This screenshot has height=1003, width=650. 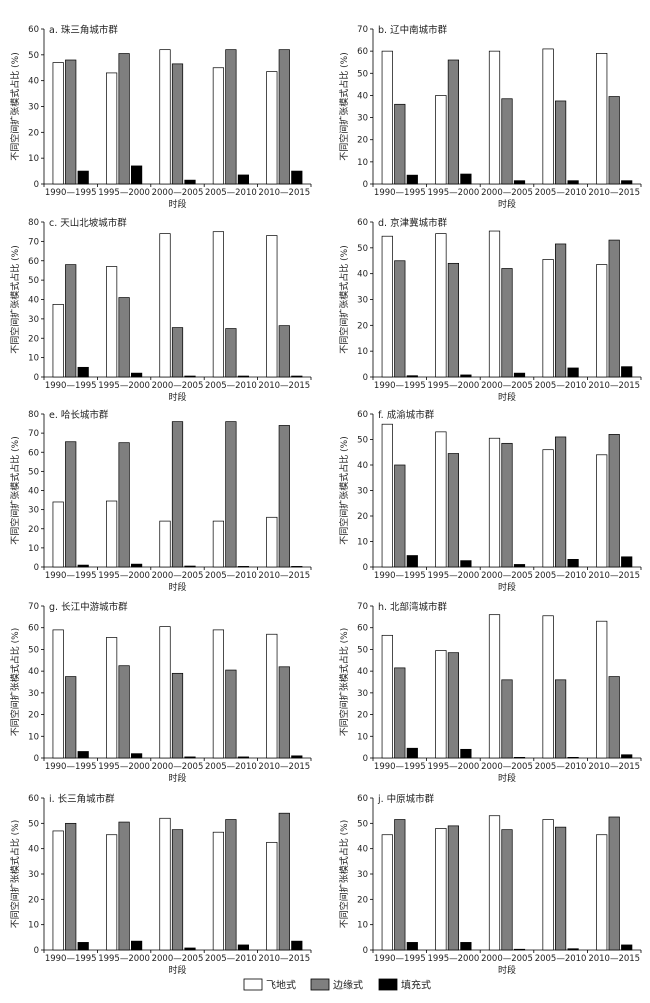 I want to click on panel-title: h. 北部湾城市群, so click(x=413, y=607).